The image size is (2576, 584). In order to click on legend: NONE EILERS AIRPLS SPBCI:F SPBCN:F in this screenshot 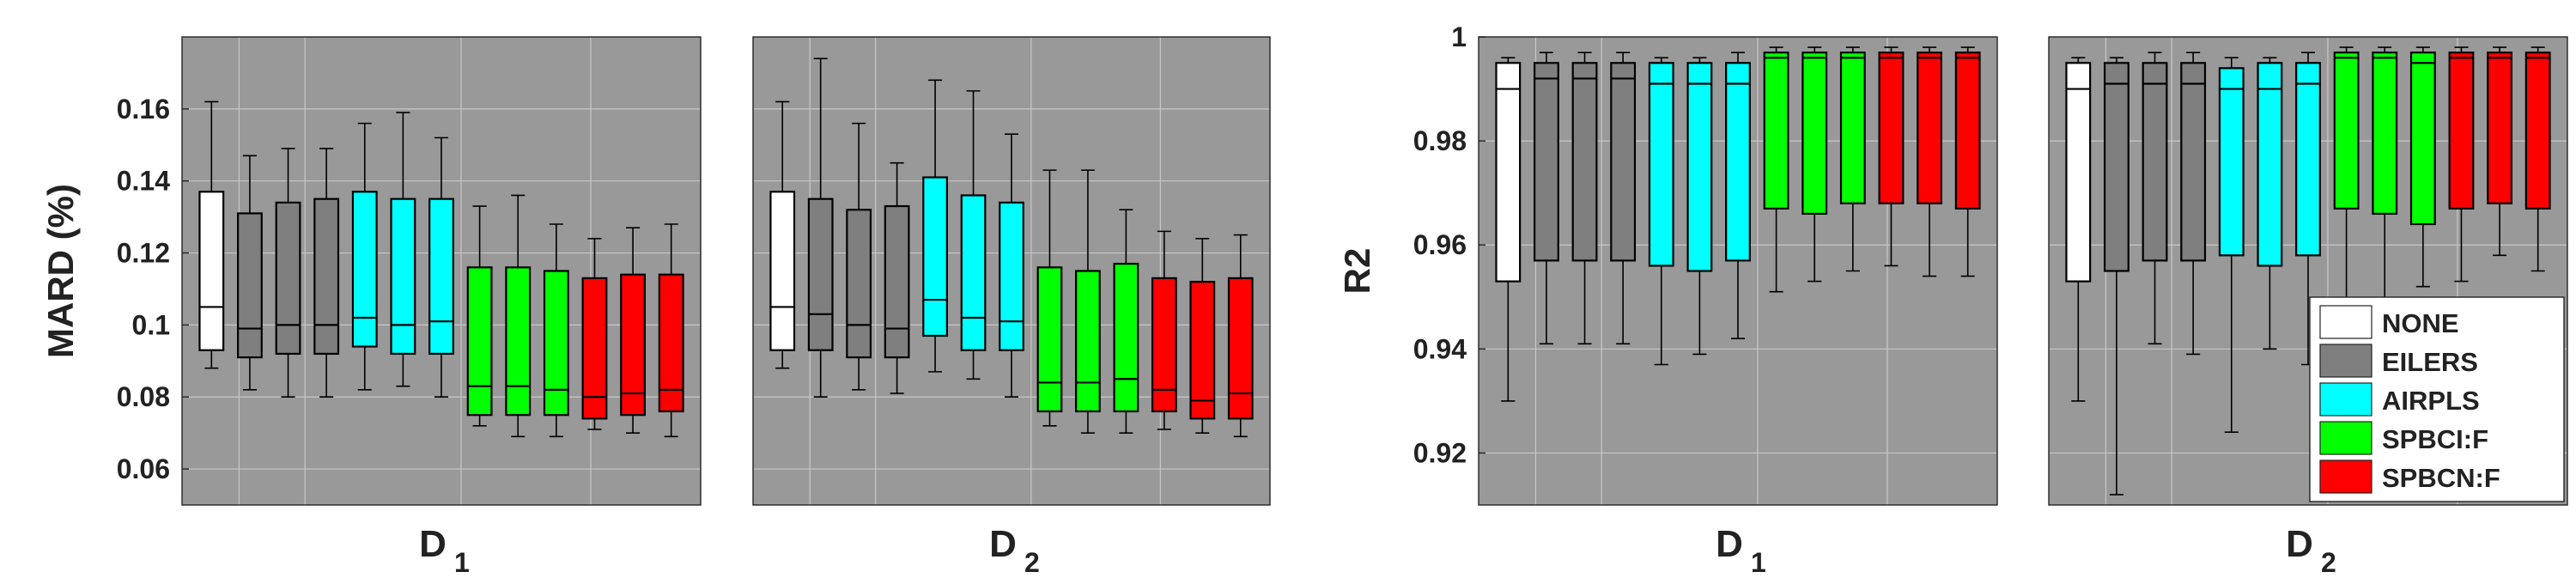, I will do `click(2437, 399)`.